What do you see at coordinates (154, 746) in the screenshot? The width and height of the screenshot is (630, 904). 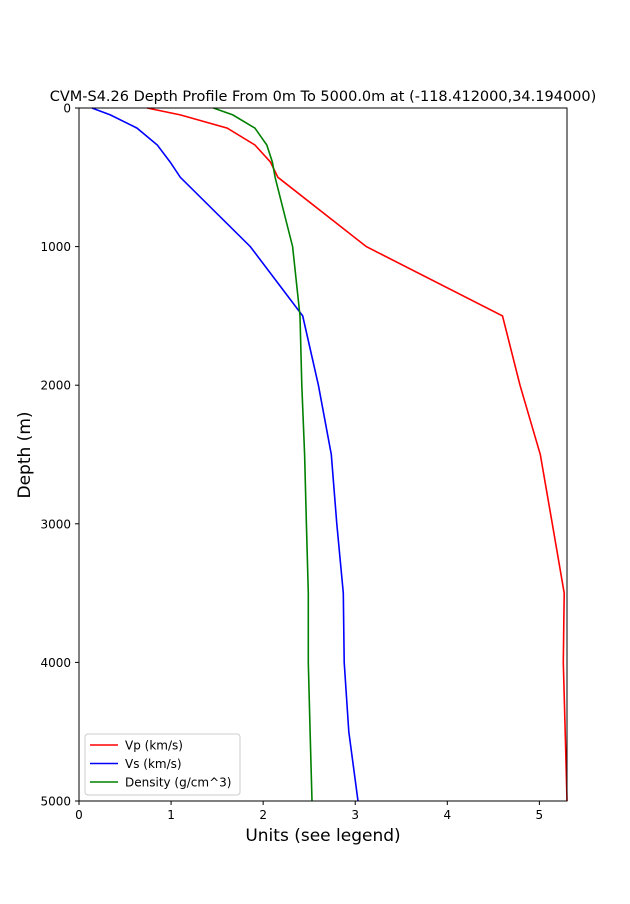 I see `legend-label-0: Vp (km/s)` at bounding box center [154, 746].